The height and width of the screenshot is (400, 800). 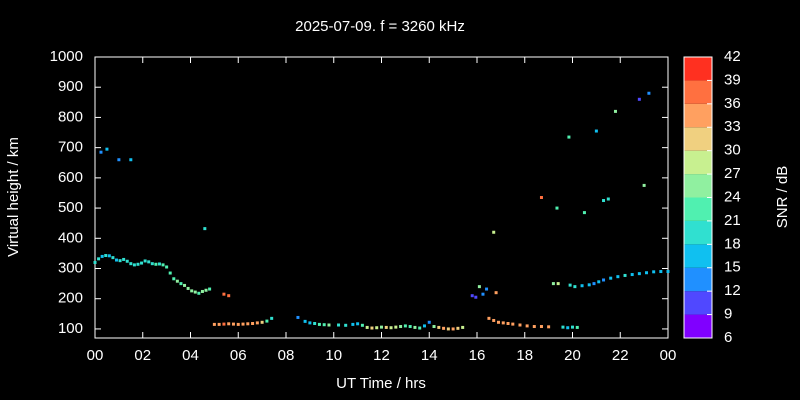 What do you see at coordinates (572, 355) in the screenshot?
I see `x-tick-label: 20` at bounding box center [572, 355].